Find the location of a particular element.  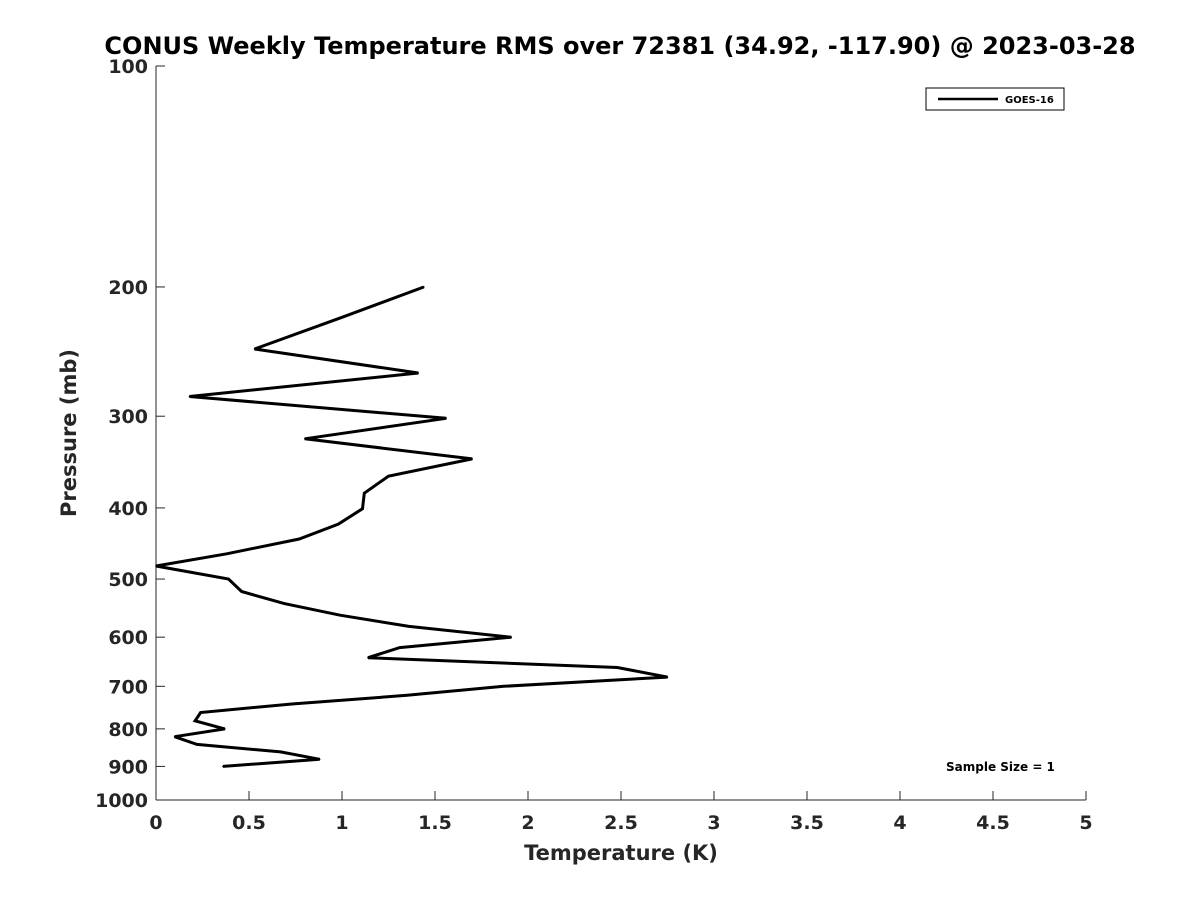

legend-label: GOES-16 is located at coordinates (1029, 100).